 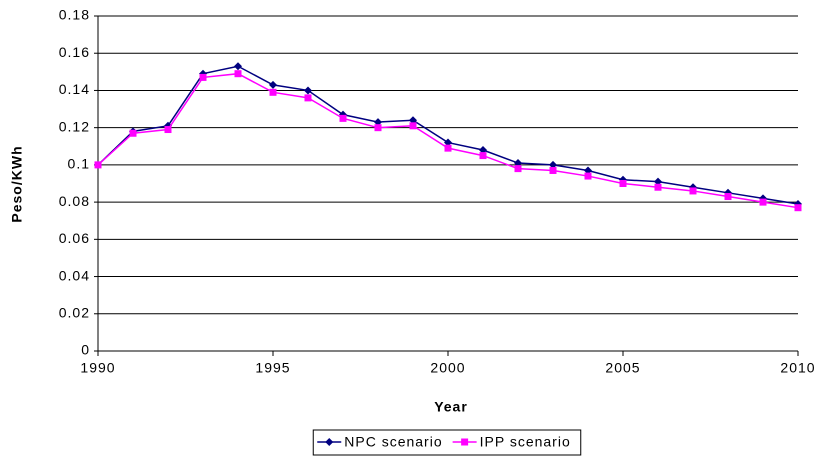 What do you see at coordinates (447, 368) in the screenshot?
I see `x-tick-label: 2000` at bounding box center [447, 368].